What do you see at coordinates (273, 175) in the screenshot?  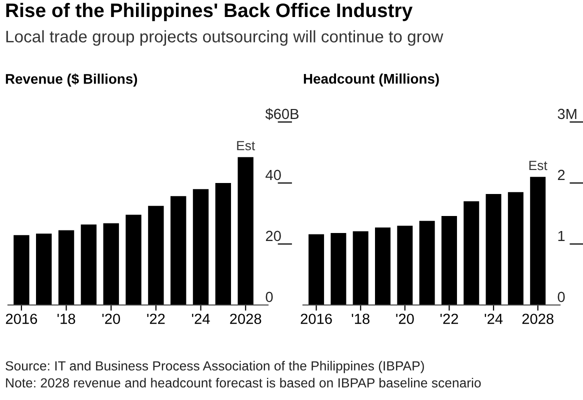 I see `y-tick-label: 40` at bounding box center [273, 175].